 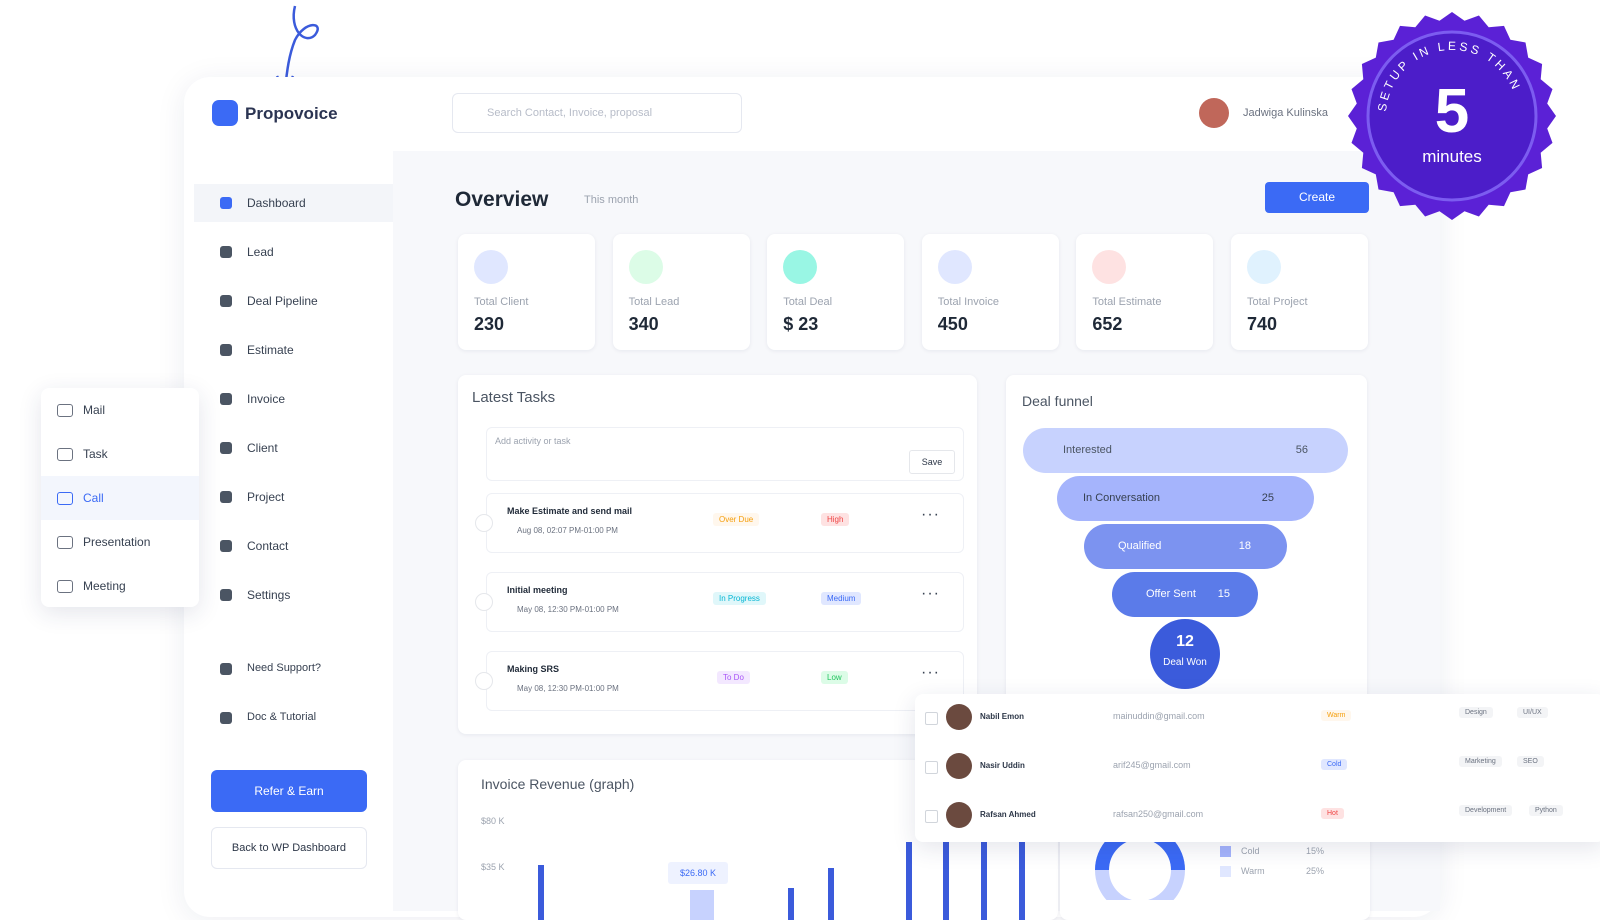 What do you see at coordinates (1185, 546) in the screenshot?
I see `funnel-stage: Qualified 18` at bounding box center [1185, 546].